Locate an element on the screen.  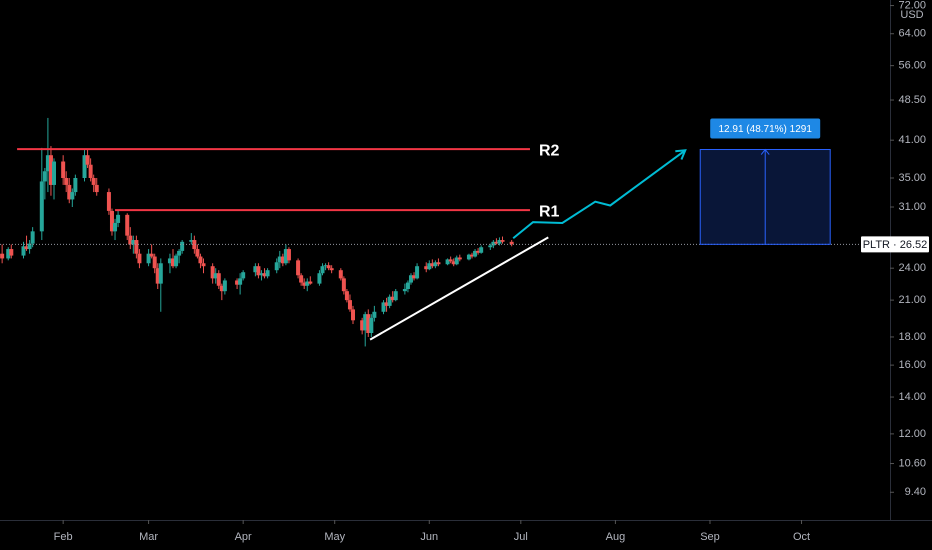
y-tick-label: 48.50 is located at coordinates (912, 100).